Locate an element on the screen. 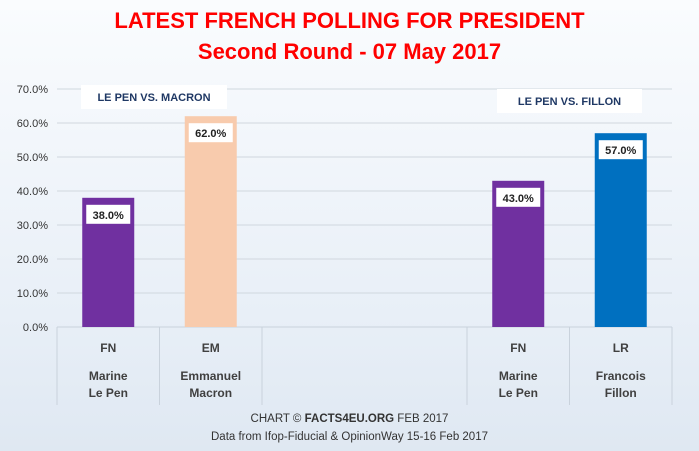 This screenshot has width=699, height=451. chart-credit: CHART © FACTS4EU.ORG FEB 2017 is located at coordinates (349, 419).